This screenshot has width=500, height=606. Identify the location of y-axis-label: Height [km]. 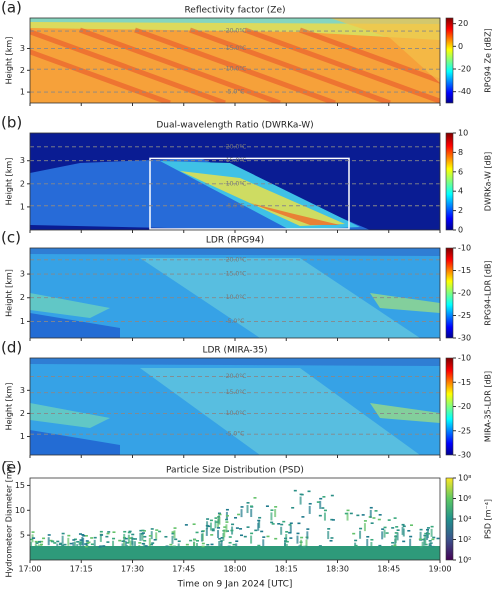
(9, 182).